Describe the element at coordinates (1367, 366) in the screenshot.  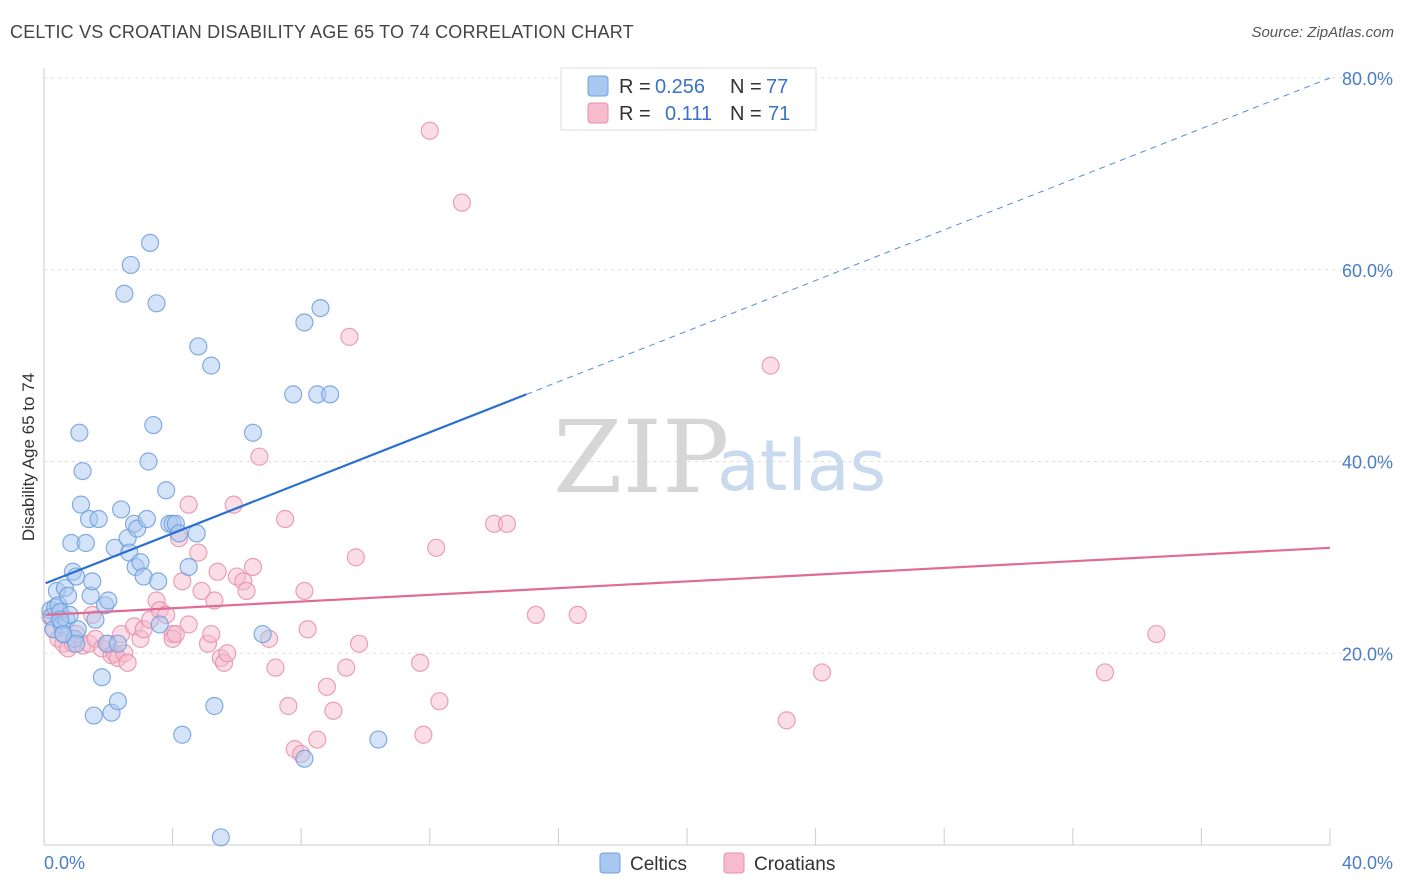
I see `y-tick-labels: 20.0% 40.0% 60.0% 80.0%` at that location.